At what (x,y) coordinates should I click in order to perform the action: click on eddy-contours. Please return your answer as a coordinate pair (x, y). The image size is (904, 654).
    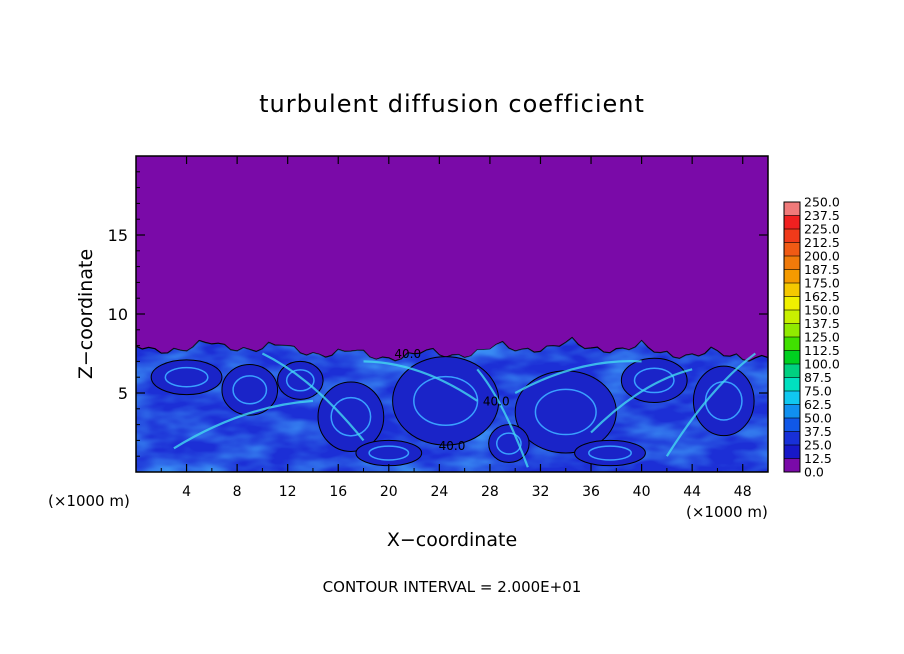
    Looking at the image, I should click on (453, 410).